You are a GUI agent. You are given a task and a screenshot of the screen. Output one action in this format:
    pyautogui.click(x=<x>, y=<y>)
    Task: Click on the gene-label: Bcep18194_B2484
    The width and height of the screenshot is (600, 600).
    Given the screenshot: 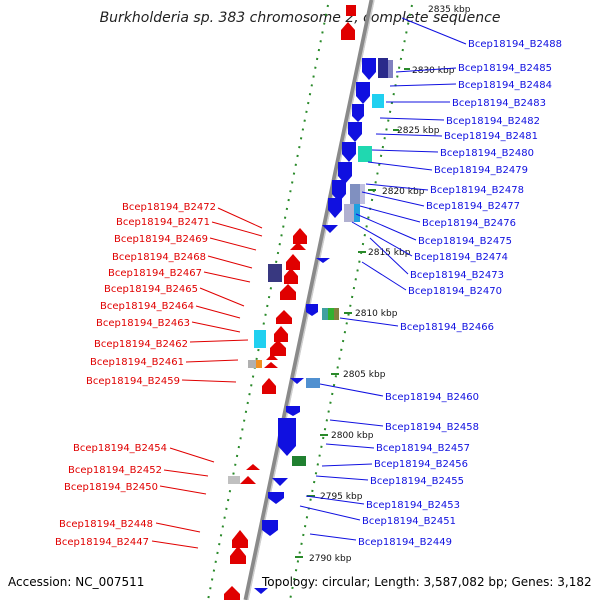 What is the action you would take?
    pyautogui.click(x=505, y=85)
    